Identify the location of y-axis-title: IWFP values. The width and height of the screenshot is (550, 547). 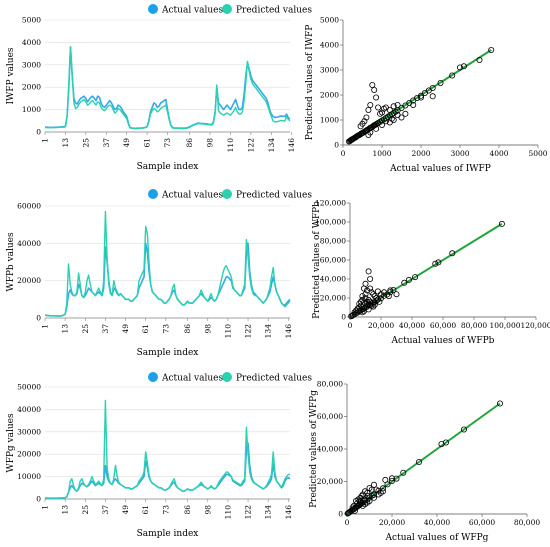
(11, 75).